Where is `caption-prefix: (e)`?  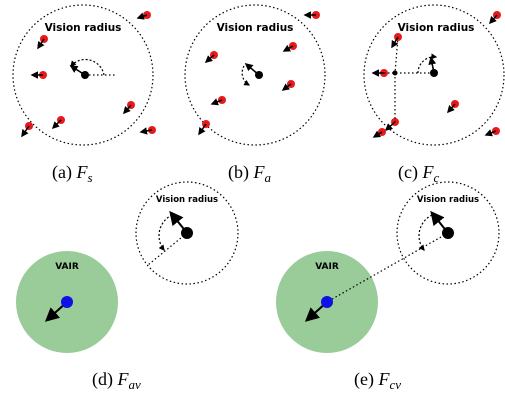 caption-prefix: (e) is located at coordinates (364, 379).